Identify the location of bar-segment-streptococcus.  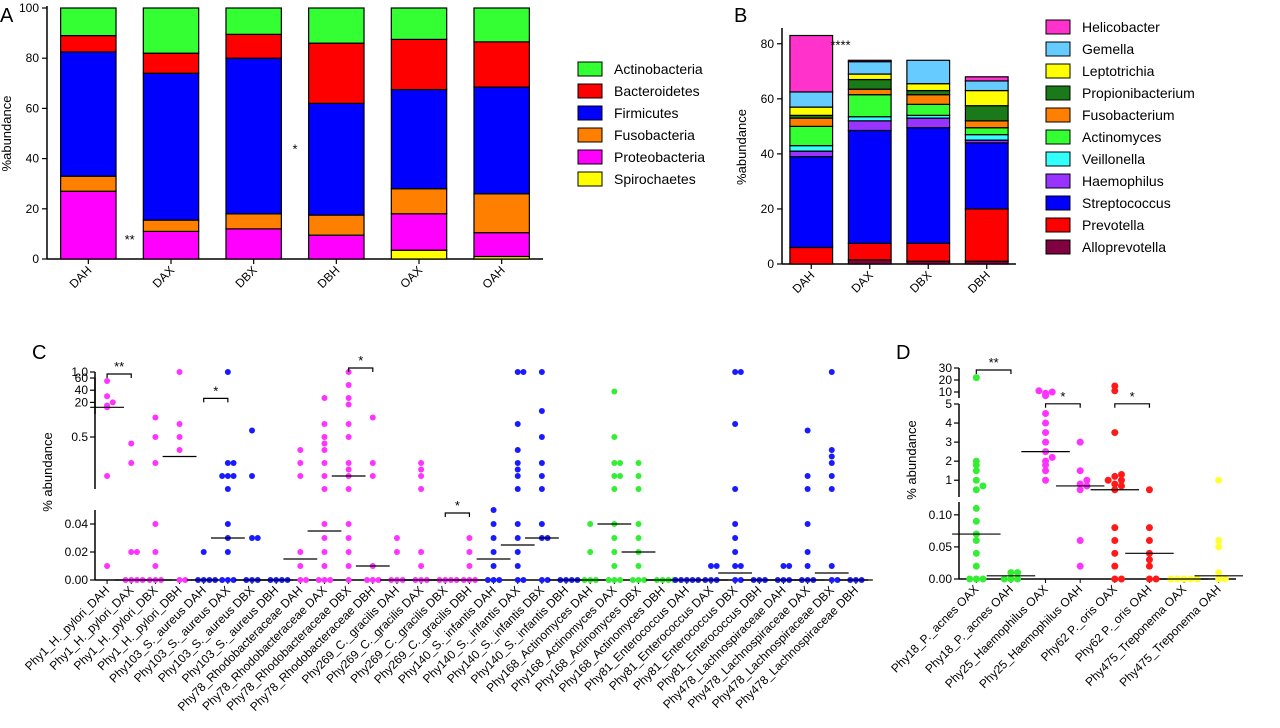
(869, 186).